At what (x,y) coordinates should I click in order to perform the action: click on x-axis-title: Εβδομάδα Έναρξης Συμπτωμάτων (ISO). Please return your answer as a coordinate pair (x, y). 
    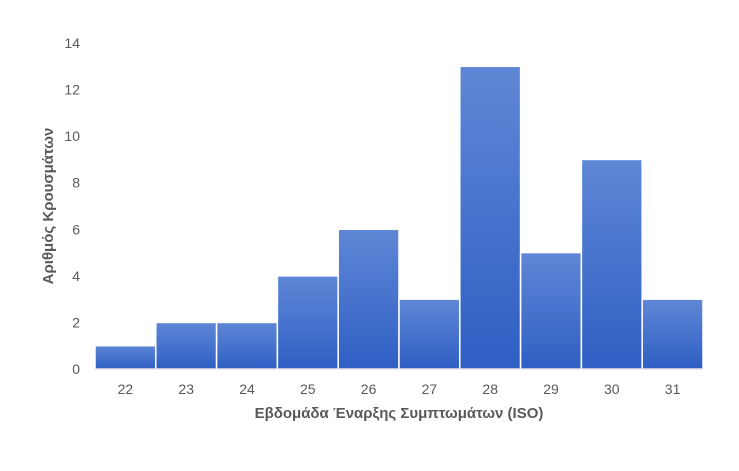
    Looking at the image, I should click on (399, 413).